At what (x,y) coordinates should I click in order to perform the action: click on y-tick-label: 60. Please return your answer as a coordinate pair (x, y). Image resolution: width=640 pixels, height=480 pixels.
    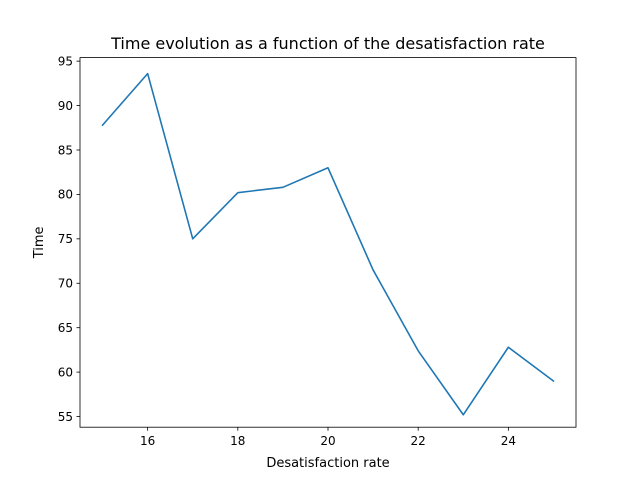
    Looking at the image, I should click on (65, 372).